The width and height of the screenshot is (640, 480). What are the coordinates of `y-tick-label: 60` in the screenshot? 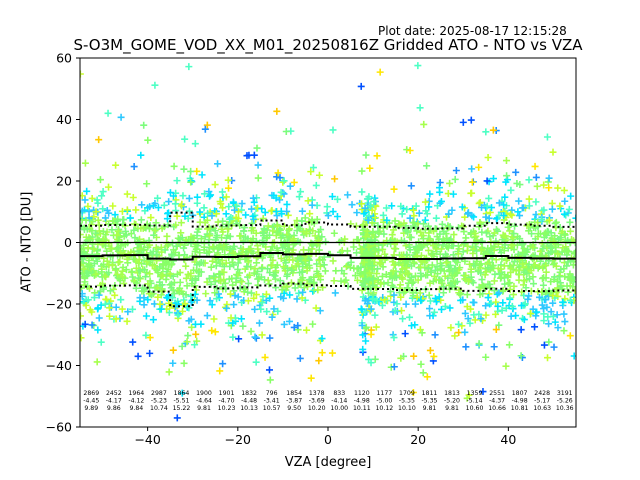 It's located at (64, 58).